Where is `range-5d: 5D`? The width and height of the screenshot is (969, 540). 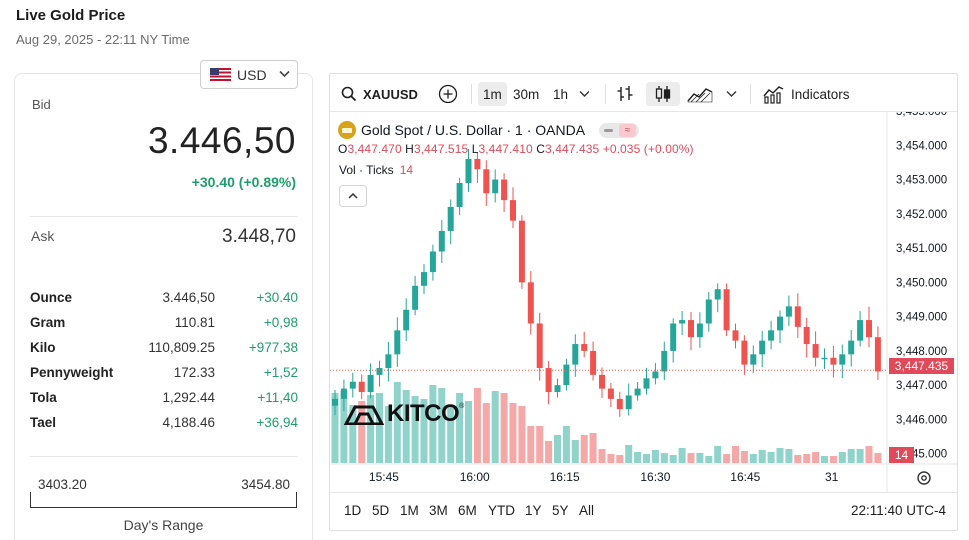 range-5d: 5D is located at coordinates (381, 510).